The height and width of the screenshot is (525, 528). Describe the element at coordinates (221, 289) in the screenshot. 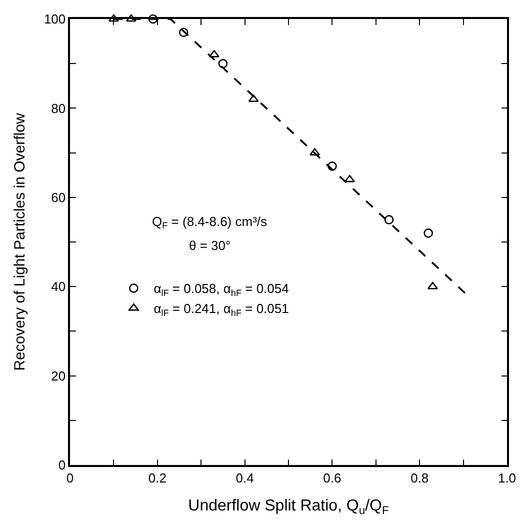

I see `legend-label: α$_{lF}$ = 0.058, α$_{hF}$ = 0.054` at that location.